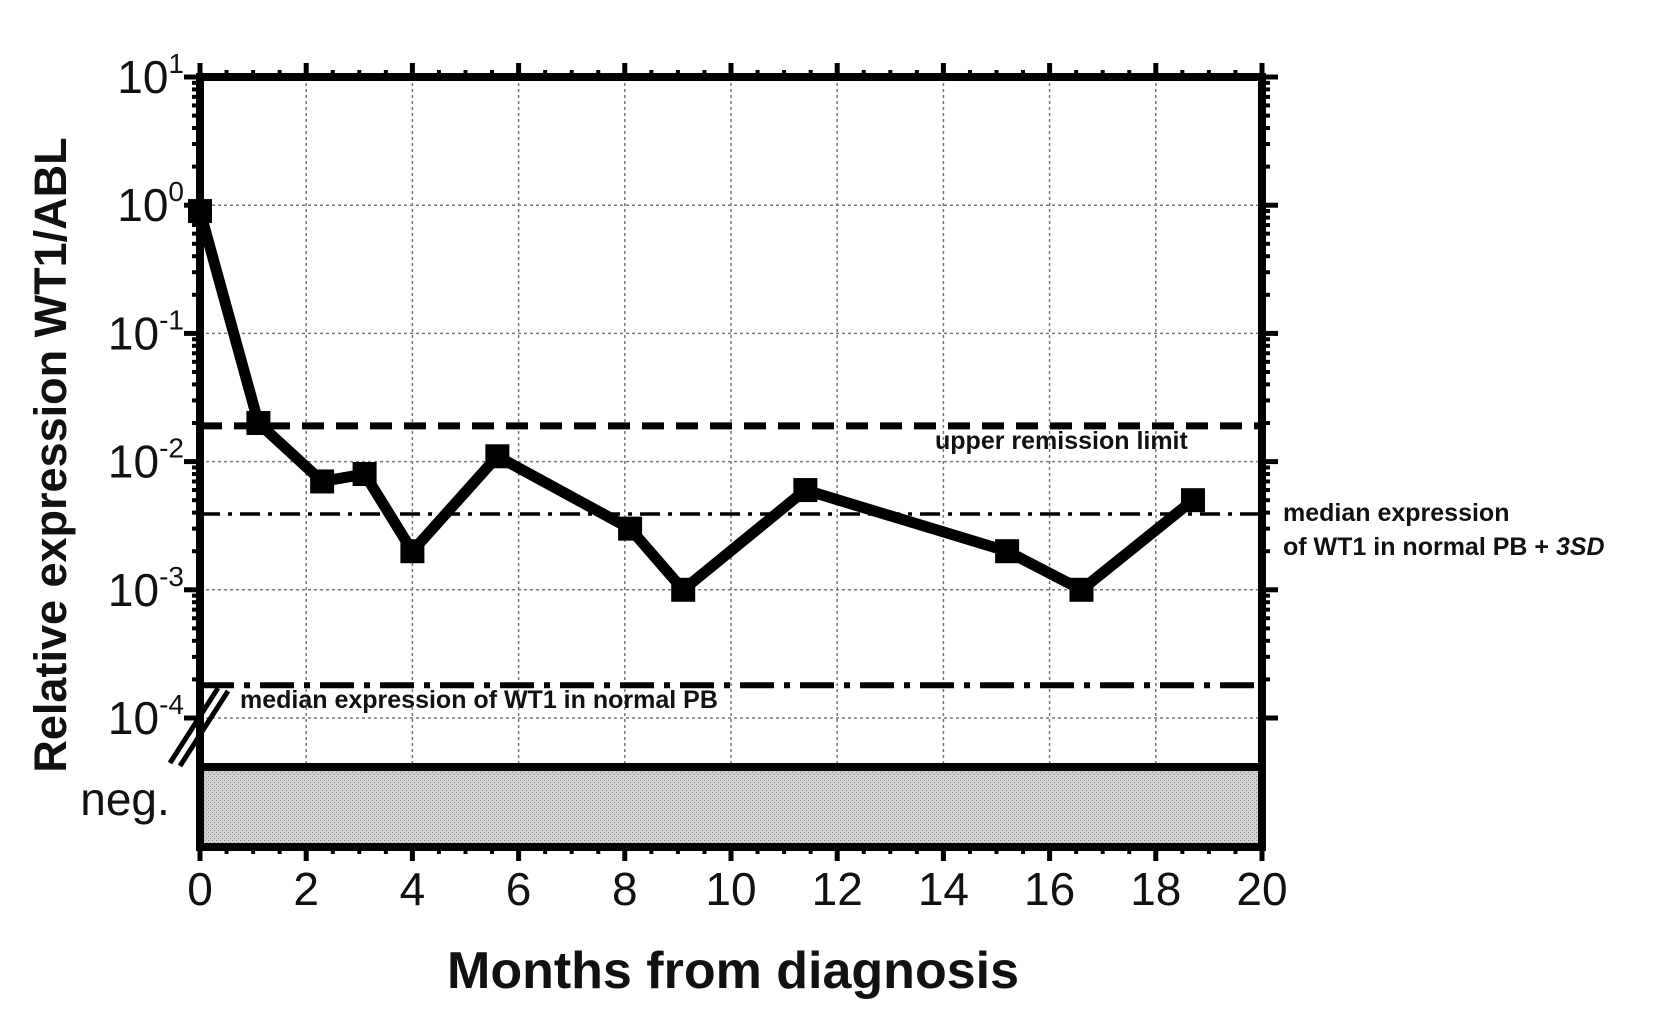  I want to click on y-tick-label: 10⁰, so click(150, 203).